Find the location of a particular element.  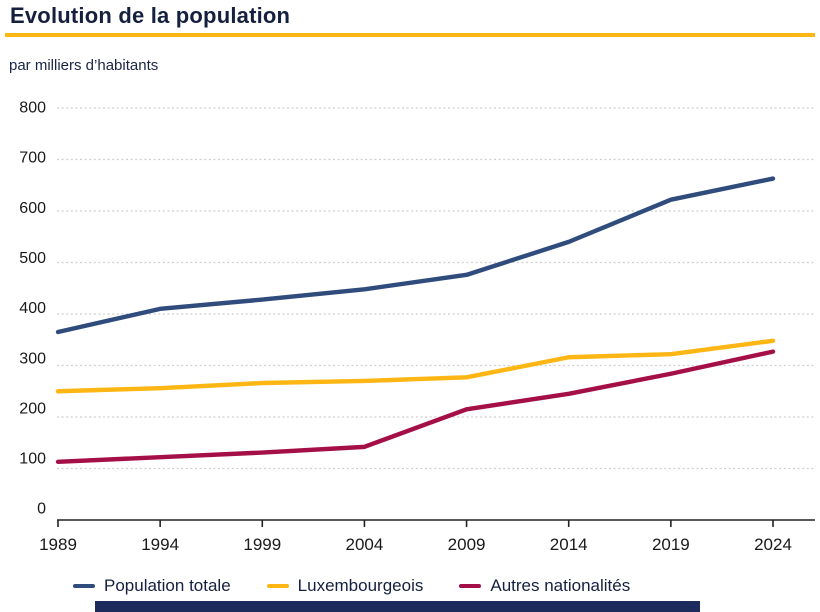

y-axis-label: 500 is located at coordinates (32, 258).